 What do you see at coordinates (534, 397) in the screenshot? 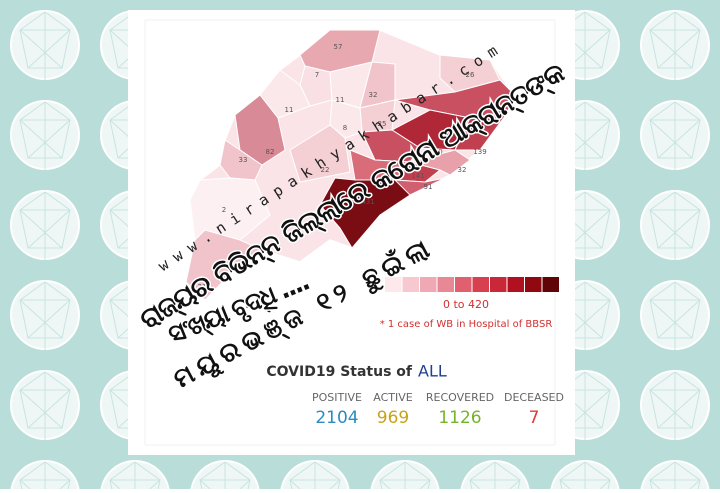
I see `stat-label: DECEASED` at bounding box center [534, 397].